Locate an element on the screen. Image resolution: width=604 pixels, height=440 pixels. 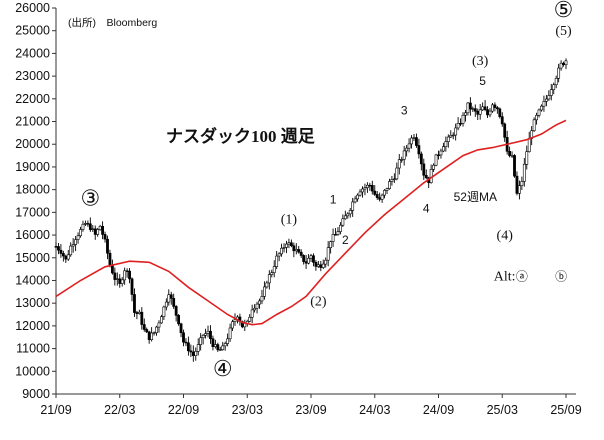
wave-label: ⓑ is located at coordinates (561, 276).